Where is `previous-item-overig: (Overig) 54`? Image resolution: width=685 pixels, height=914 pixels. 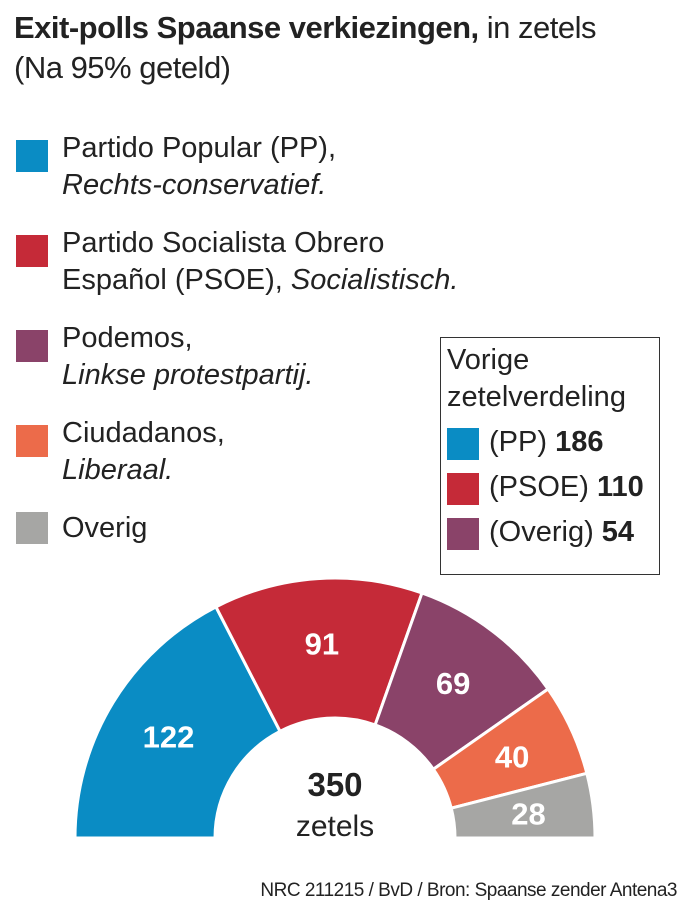
previous-item-overig: (Overig) 54 is located at coordinates (553, 532).